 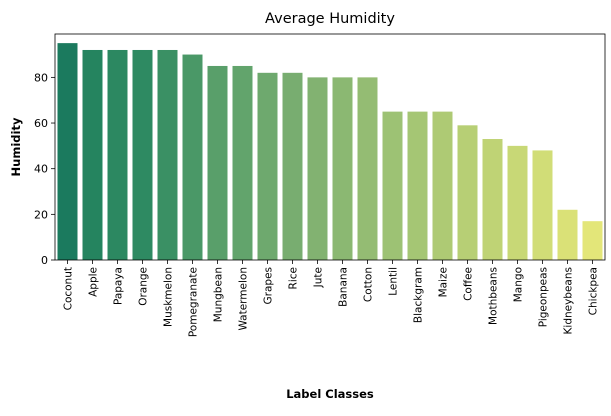 I want to click on x-tick-label: Mungbean, so click(x=219, y=294).